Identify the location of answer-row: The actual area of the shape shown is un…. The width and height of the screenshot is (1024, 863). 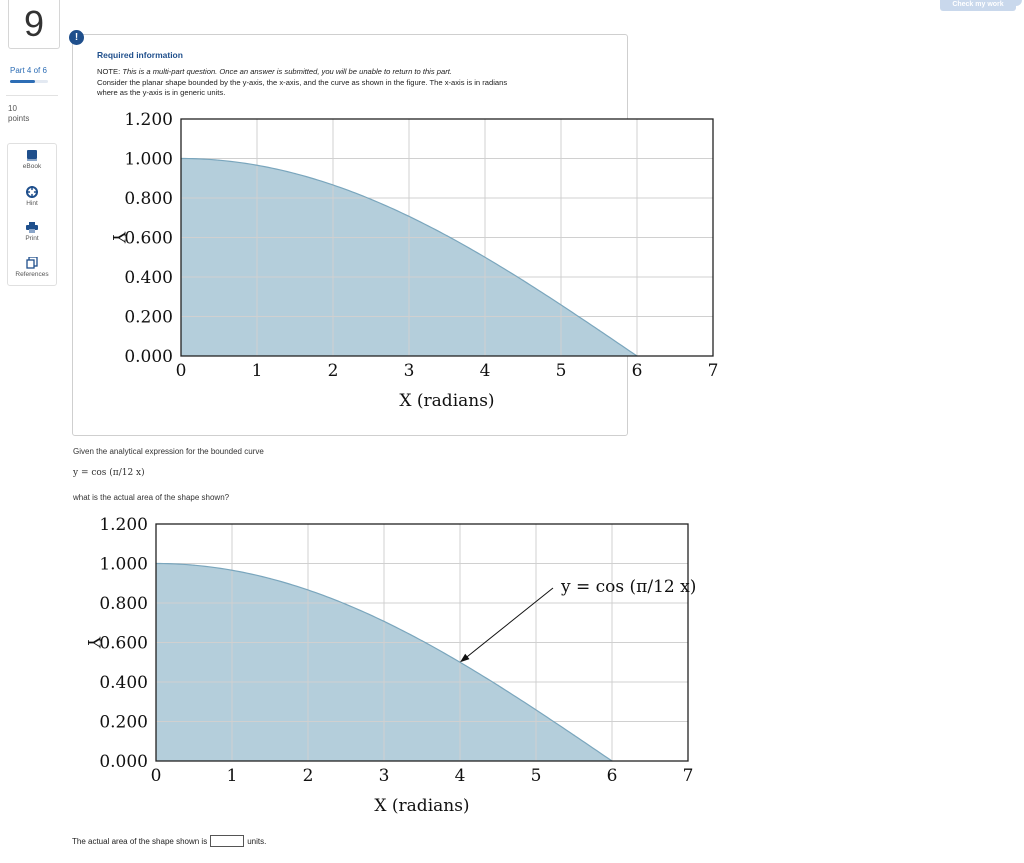
(169, 841).